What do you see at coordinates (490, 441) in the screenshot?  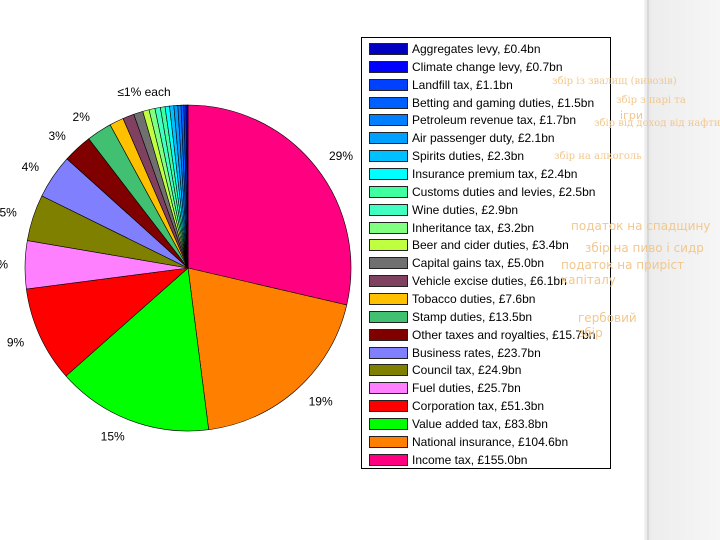 I see `legend-label: National insurance, £104.6bn` at bounding box center [490, 441].